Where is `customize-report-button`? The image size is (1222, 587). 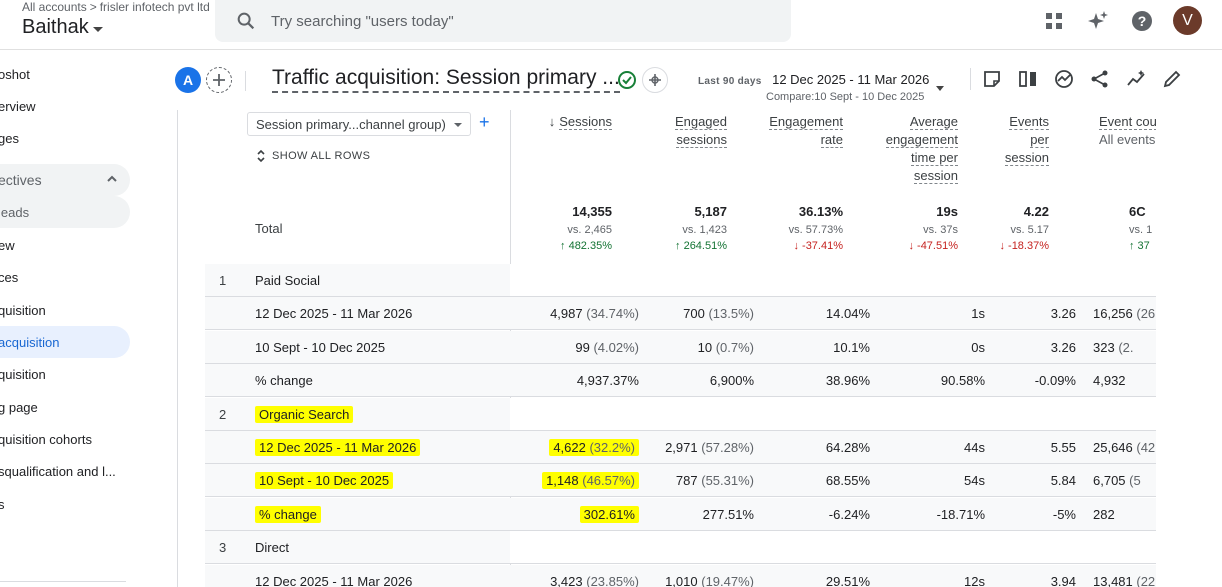
customize-report-button is located at coordinates (655, 80).